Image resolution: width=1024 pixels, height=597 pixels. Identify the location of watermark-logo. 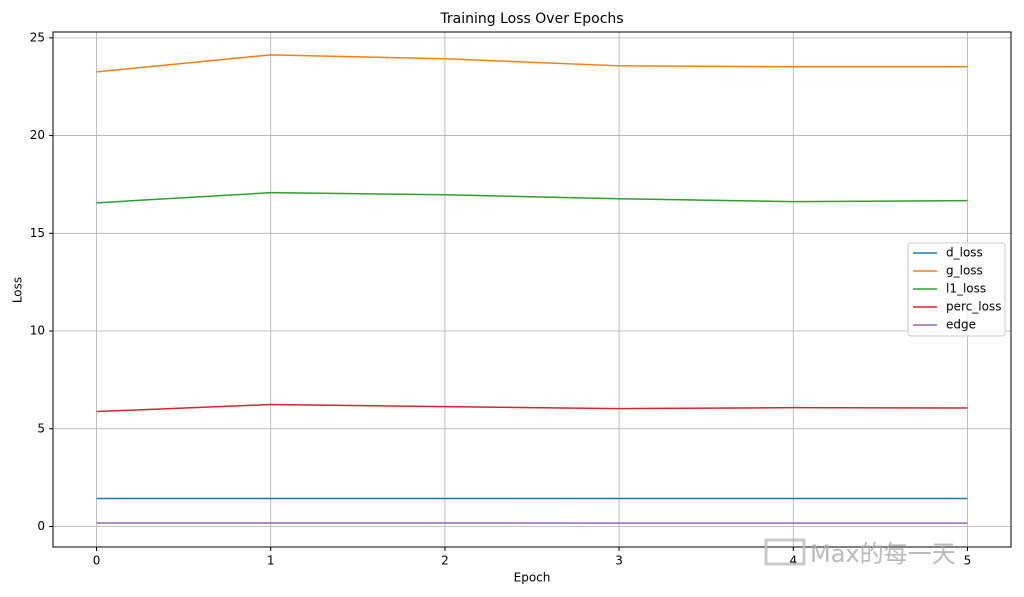
(785, 552).